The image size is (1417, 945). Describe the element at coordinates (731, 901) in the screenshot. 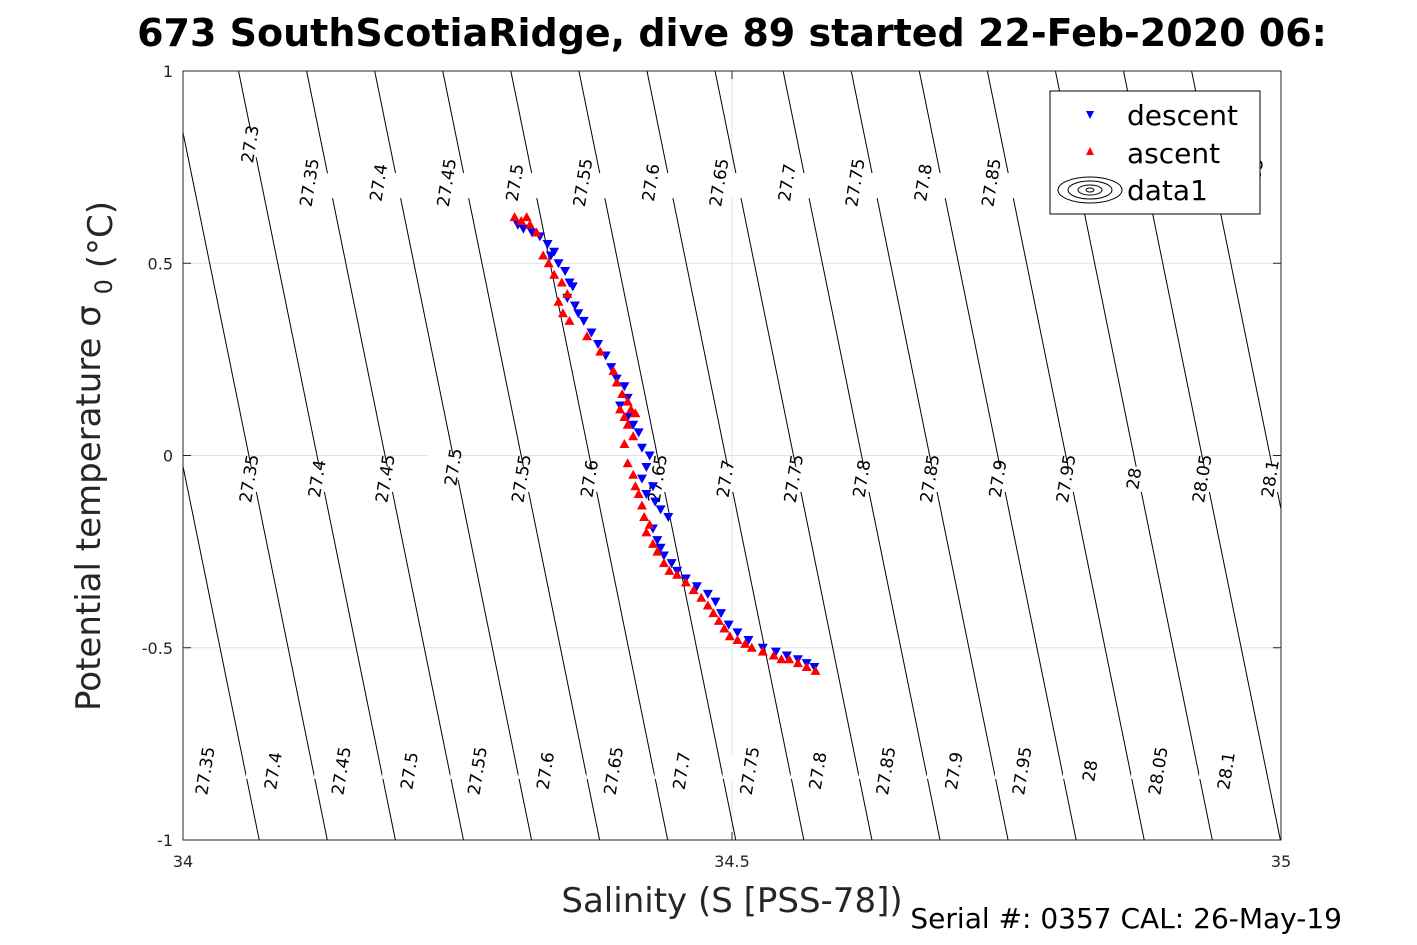

I see `x-axis-label: Salinity (S [PSS-78])` at that location.